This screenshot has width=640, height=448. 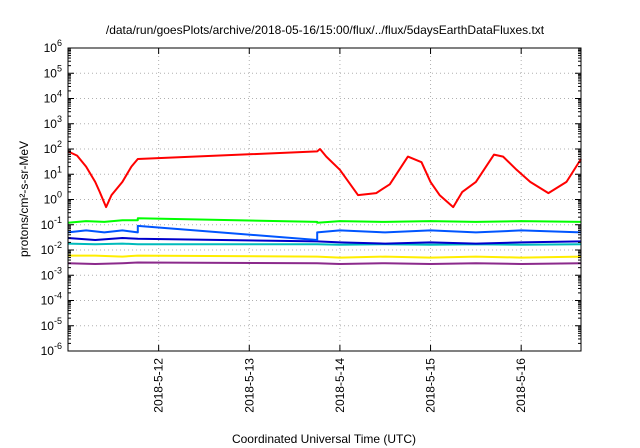 What do you see at coordinates (53, 97) in the screenshot?
I see `y-tick-label: 10⁴` at bounding box center [53, 97].